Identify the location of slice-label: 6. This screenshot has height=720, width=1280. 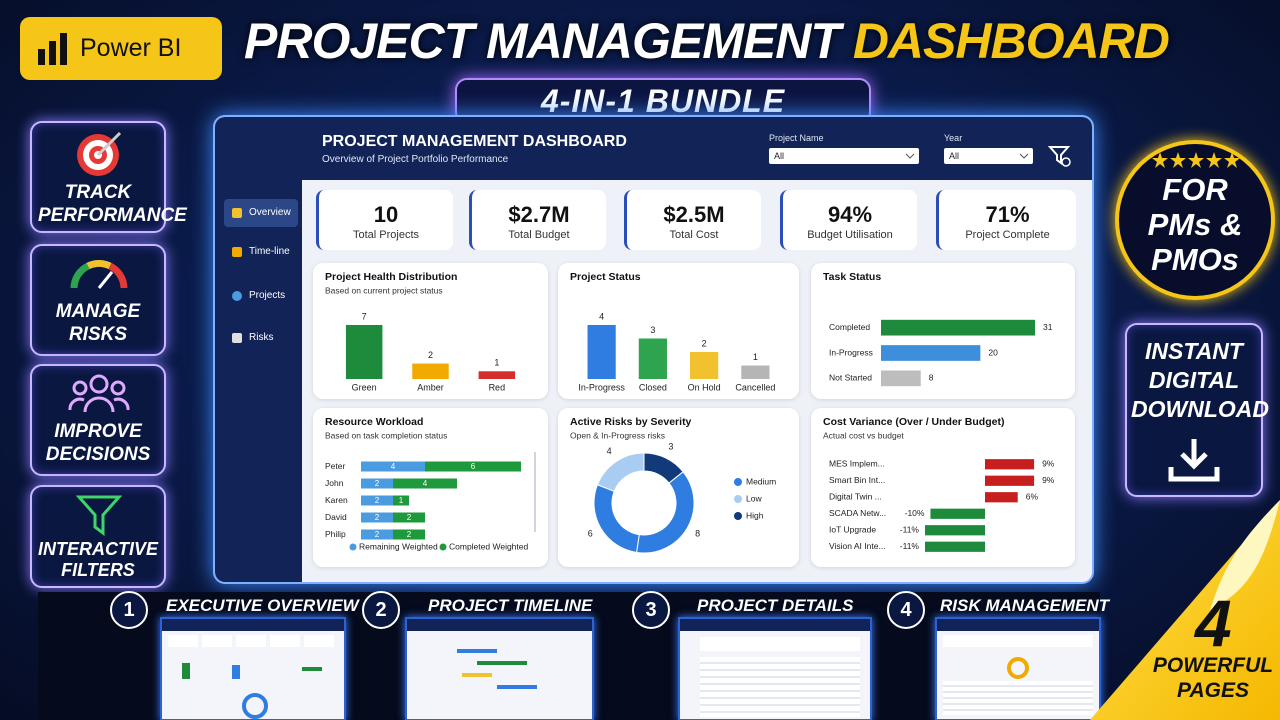
(590, 533).